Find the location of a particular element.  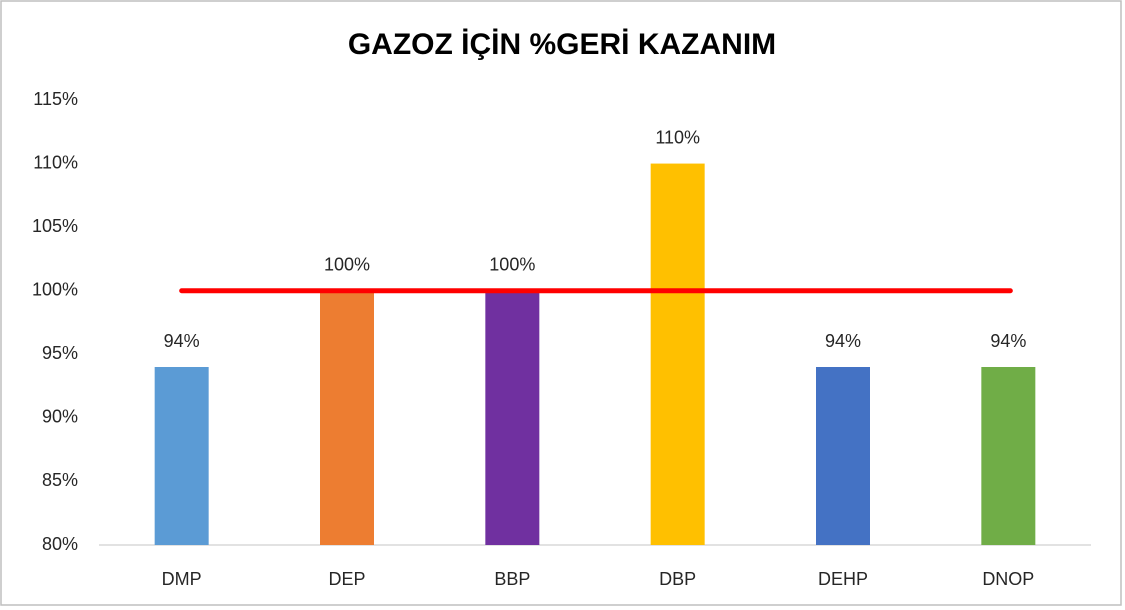

y-tick-label: 115% is located at coordinates (55, 99).